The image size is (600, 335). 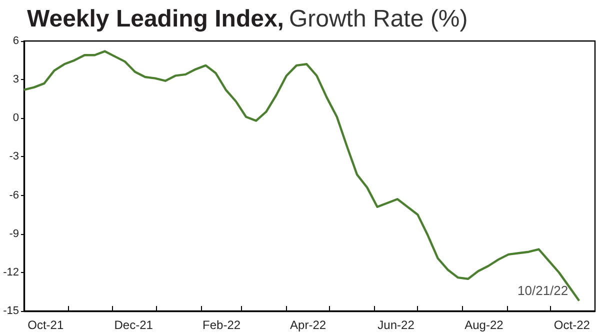 What do you see at coordinates (308, 325) in the screenshot?
I see `x-tick-label: Apr-22` at bounding box center [308, 325].